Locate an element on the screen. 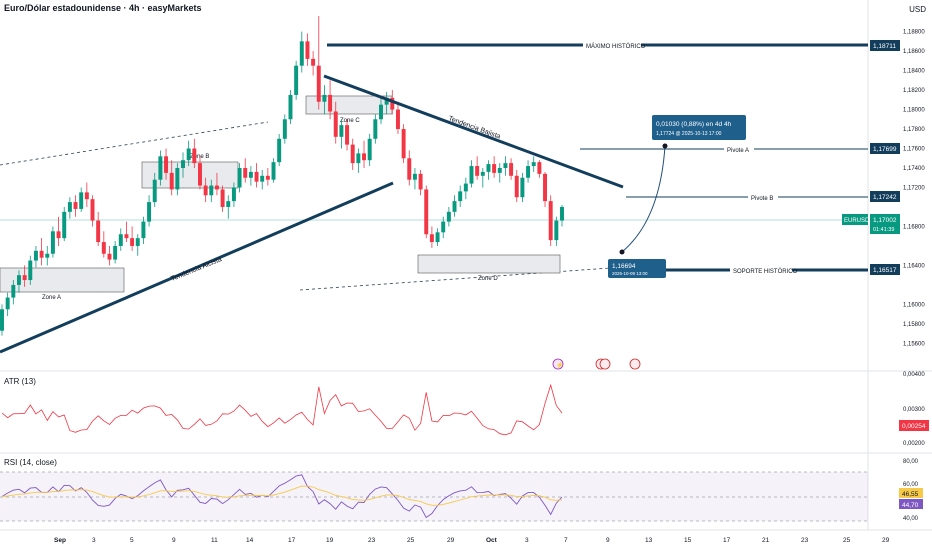 The width and height of the screenshot is (932, 555). uptrend-line is located at coordinates (197, 267).